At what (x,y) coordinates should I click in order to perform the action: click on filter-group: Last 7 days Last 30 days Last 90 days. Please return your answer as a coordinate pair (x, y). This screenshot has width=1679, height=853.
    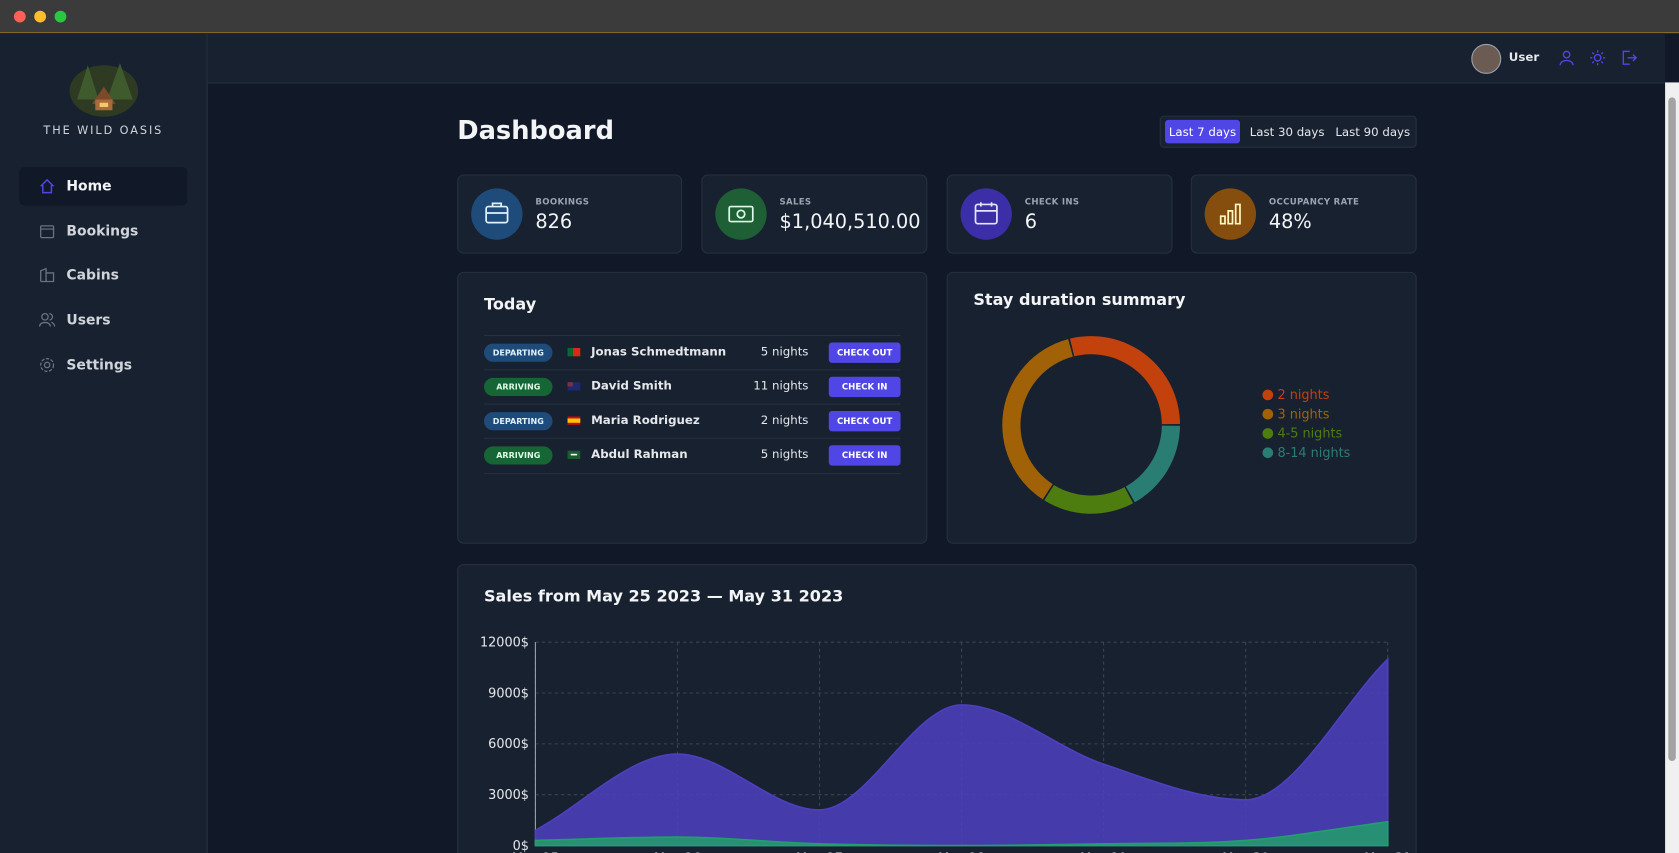
    Looking at the image, I should click on (1288, 131).